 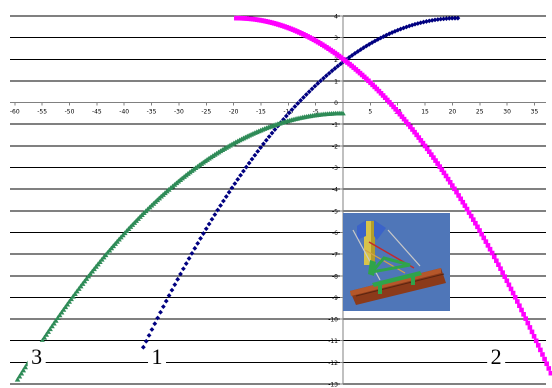 I want to click on y-tick-label: 4, so click(x=336, y=17).